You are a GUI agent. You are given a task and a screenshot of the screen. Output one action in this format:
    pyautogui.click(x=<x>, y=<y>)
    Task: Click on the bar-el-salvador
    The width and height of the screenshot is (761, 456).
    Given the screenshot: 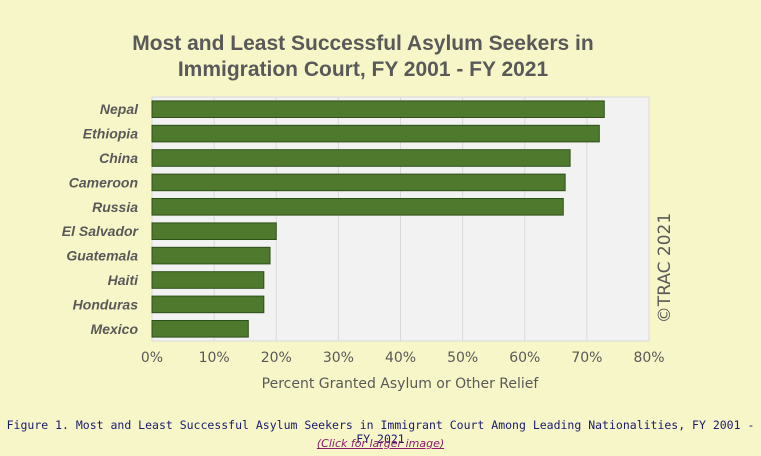 What is the action you would take?
    pyautogui.click(x=214, y=231)
    